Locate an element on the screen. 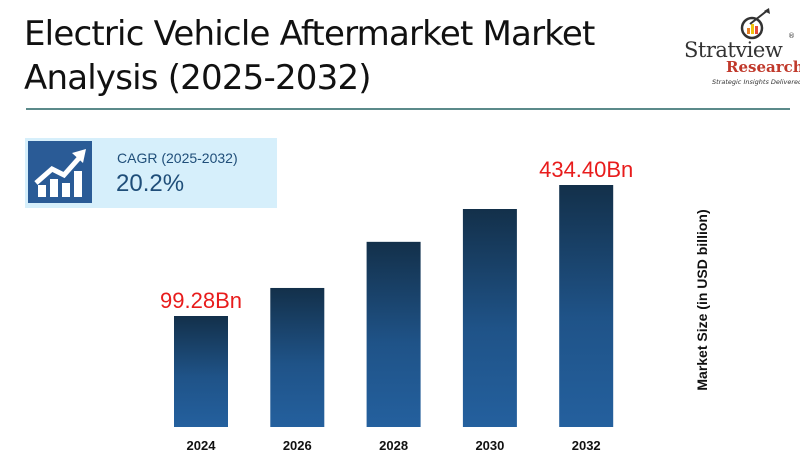 Image resolution: width=800 pixels, height=462 pixels. growth-chart-icon is located at coordinates (60, 172).